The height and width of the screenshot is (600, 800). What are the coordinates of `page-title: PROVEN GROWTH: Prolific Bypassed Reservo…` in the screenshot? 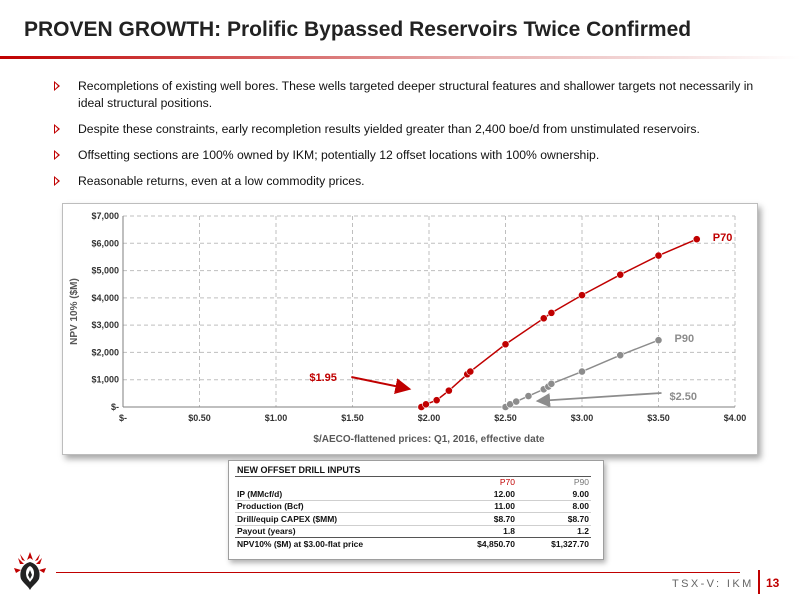 It's located at (358, 29).